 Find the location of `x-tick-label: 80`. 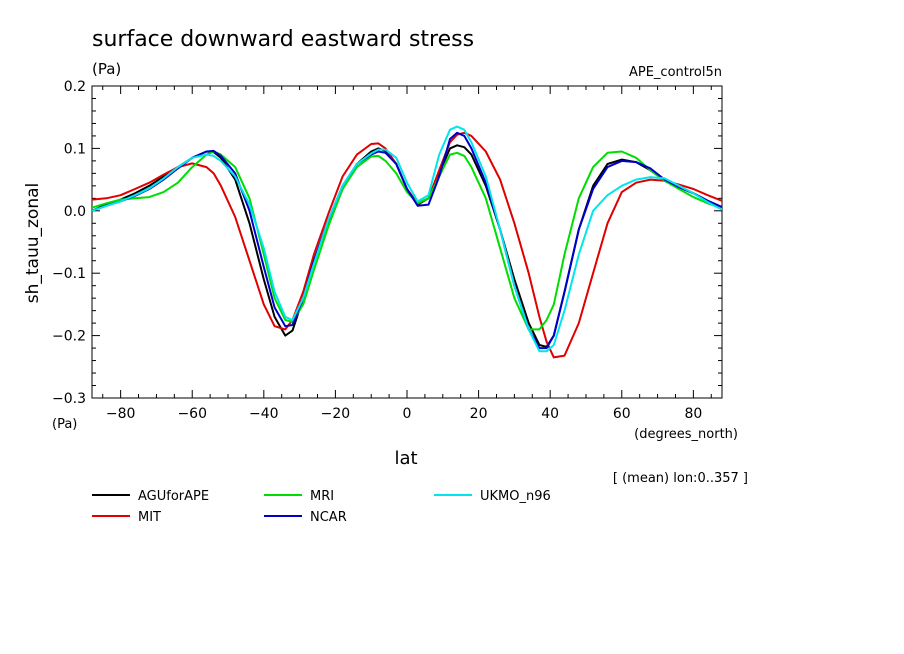

x-tick-label: 80 is located at coordinates (693, 414).